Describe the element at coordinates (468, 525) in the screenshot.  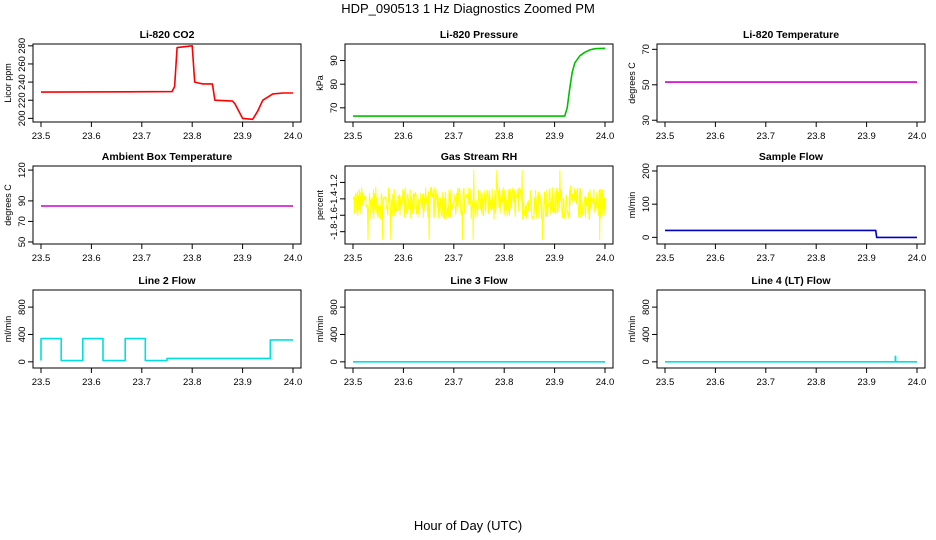
I see `x-axis-caption: Hour of Day (UTC)` at that location.